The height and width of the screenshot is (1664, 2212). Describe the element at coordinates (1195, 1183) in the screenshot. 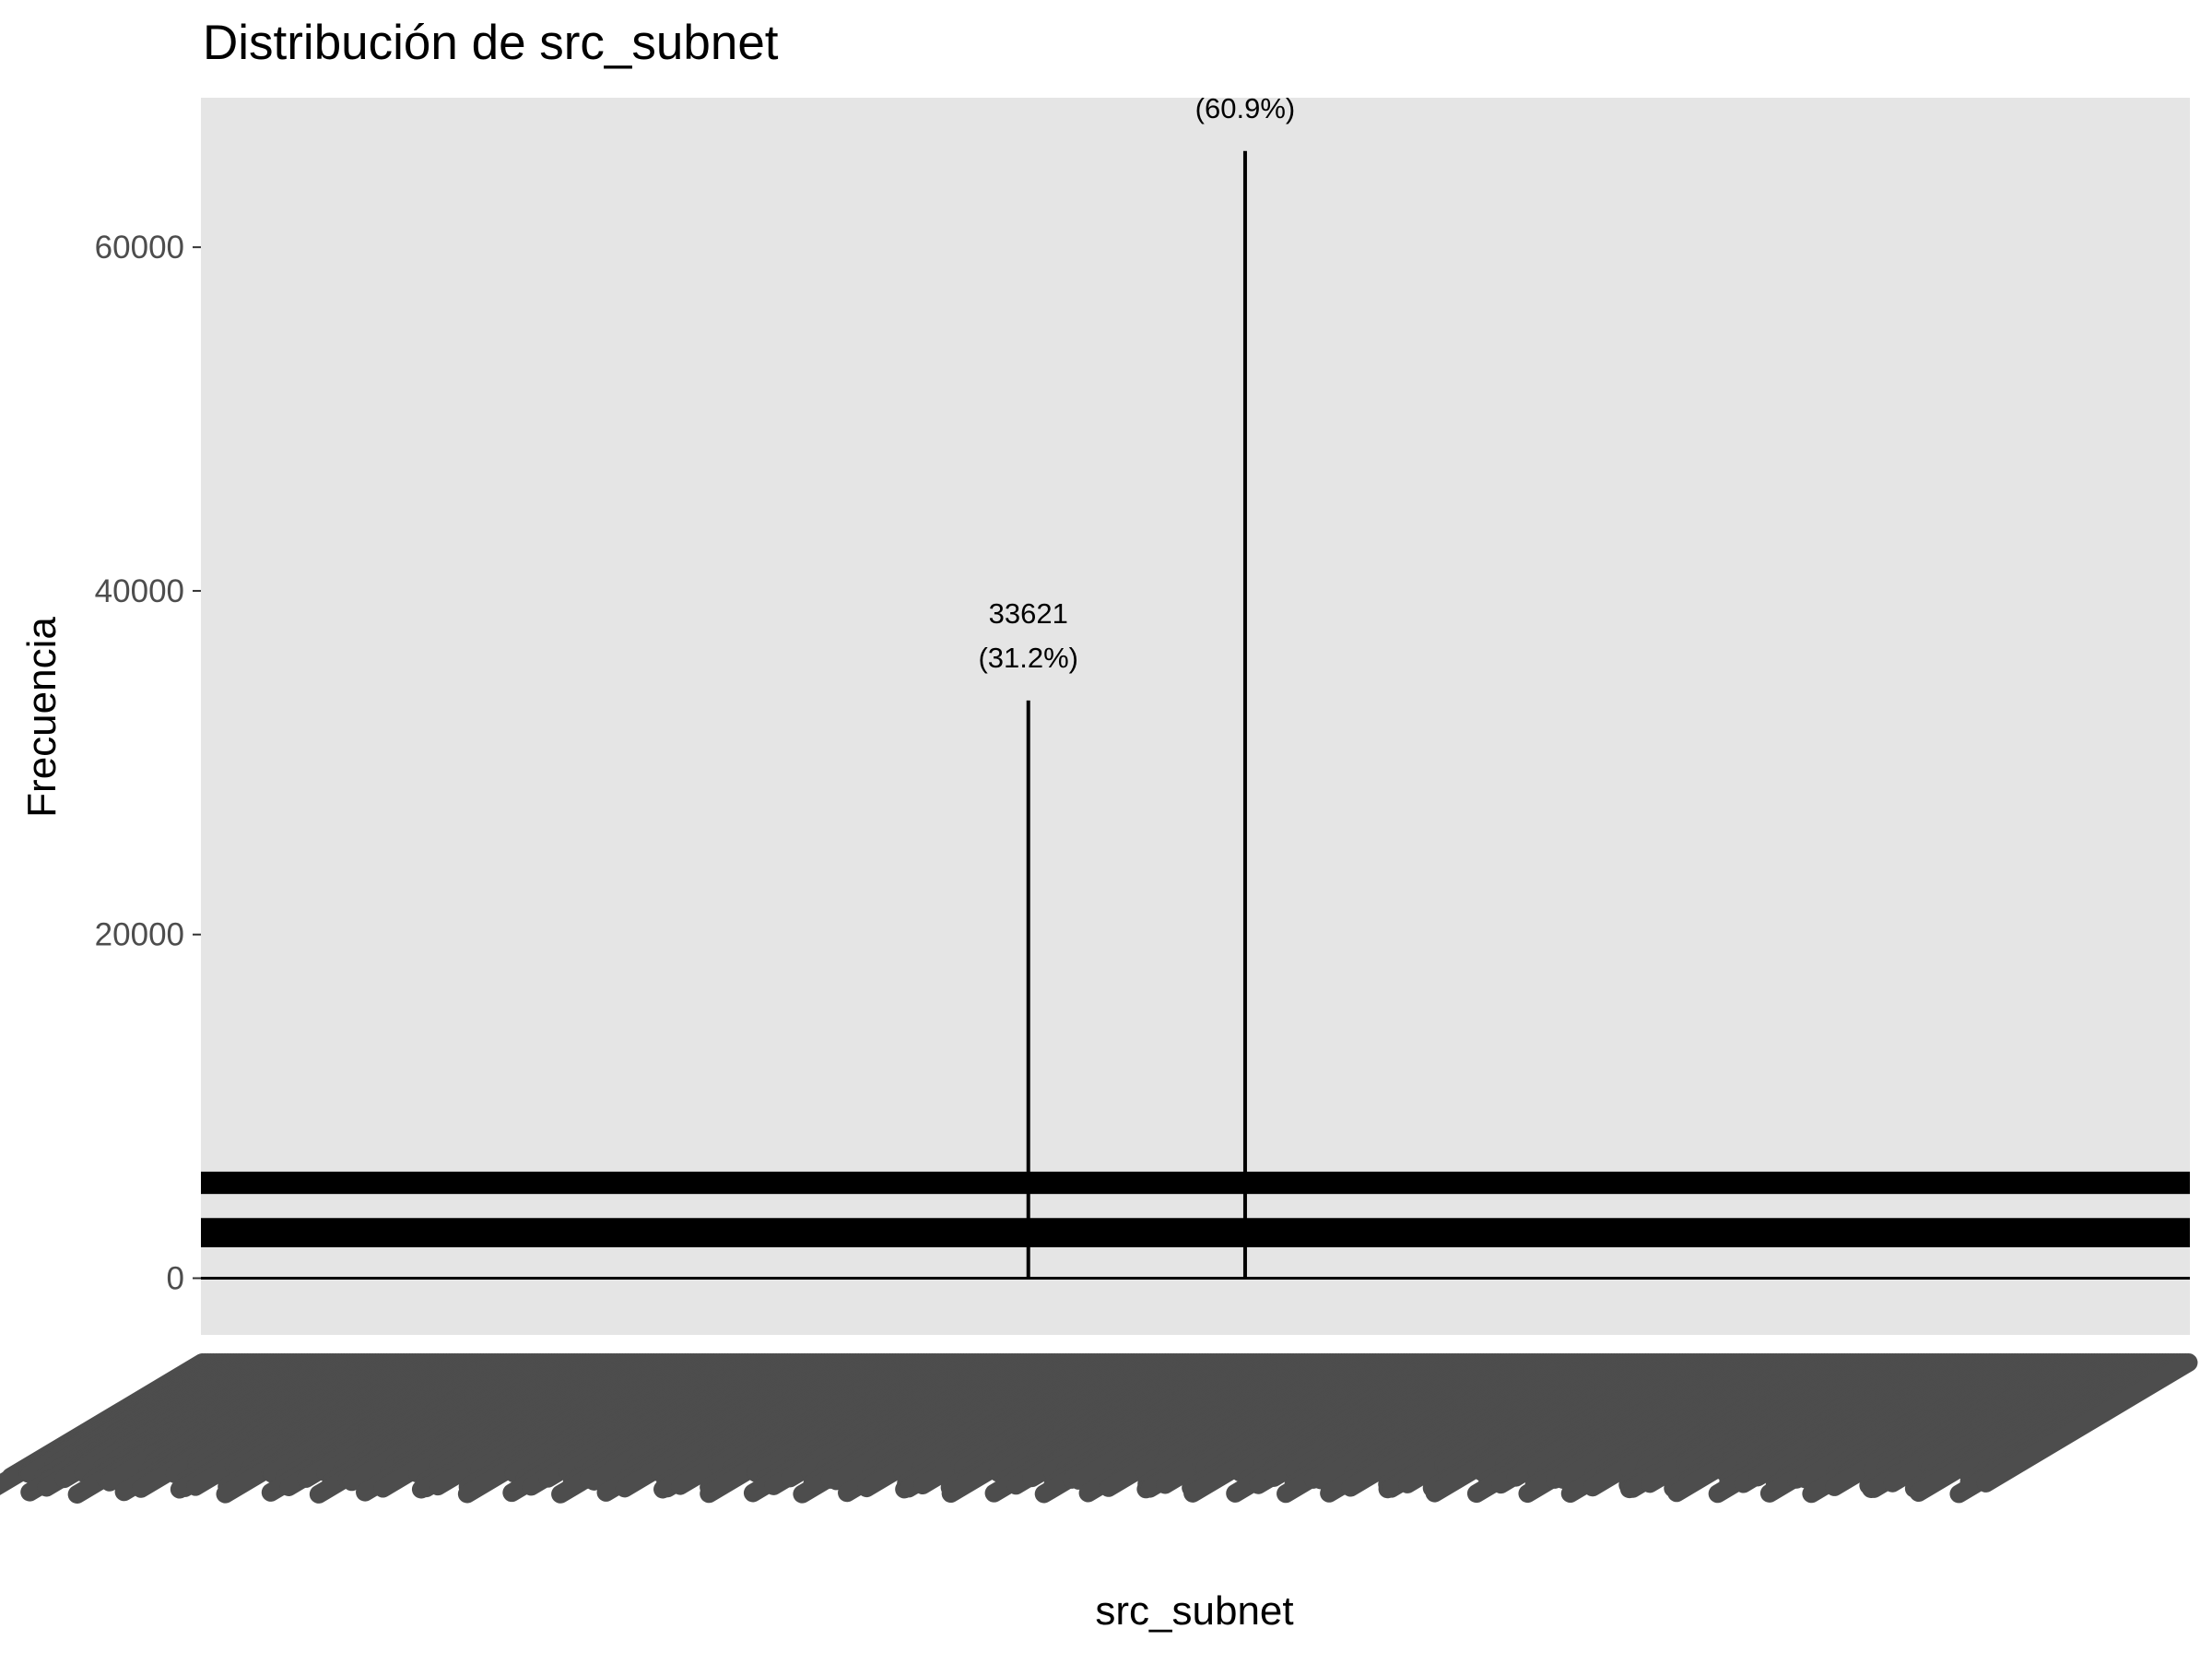

I see `bar-band-high` at that location.